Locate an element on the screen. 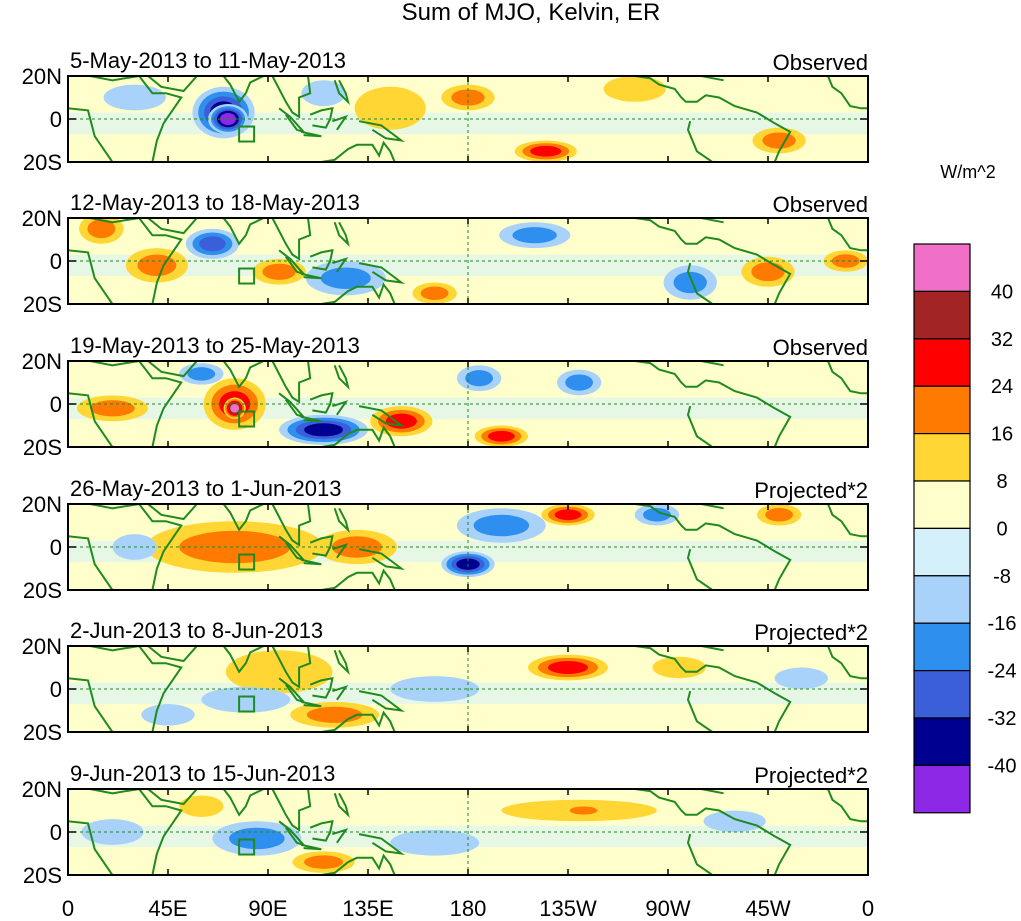 The height and width of the screenshot is (921, 1021). lon-label: 0 is located at coordinates (868, 908).